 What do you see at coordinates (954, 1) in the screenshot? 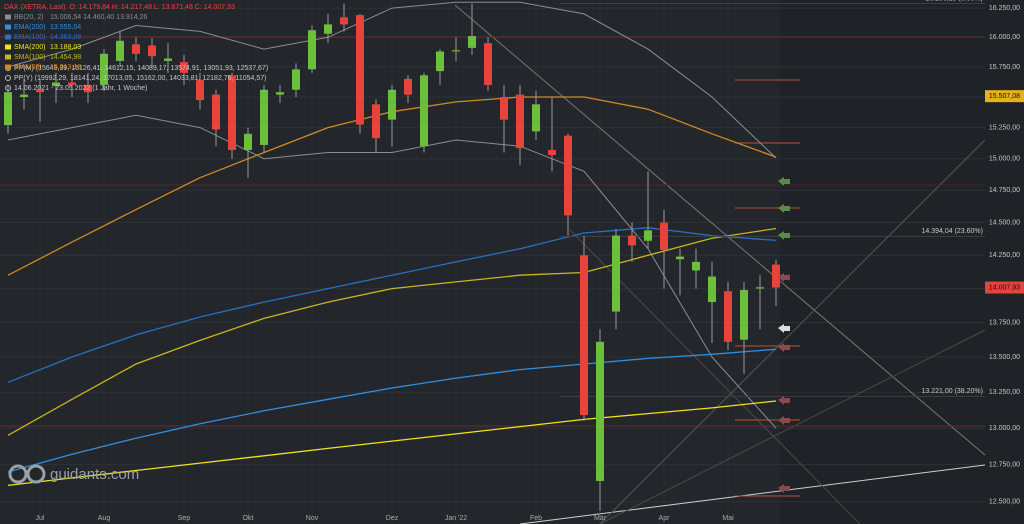
I see `fib-label: 16.290,19 (0.00%)` at bounding box center [954, 1].